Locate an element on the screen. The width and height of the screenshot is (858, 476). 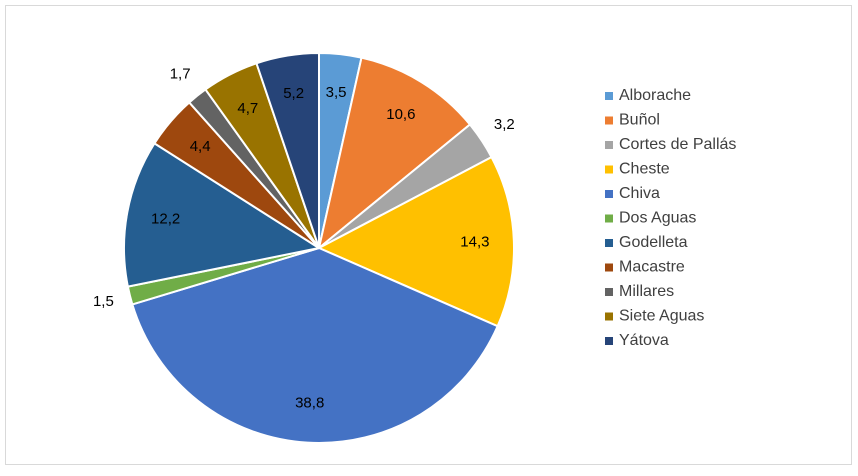
data-label: 4,4 is located at coordinates (200, 146).